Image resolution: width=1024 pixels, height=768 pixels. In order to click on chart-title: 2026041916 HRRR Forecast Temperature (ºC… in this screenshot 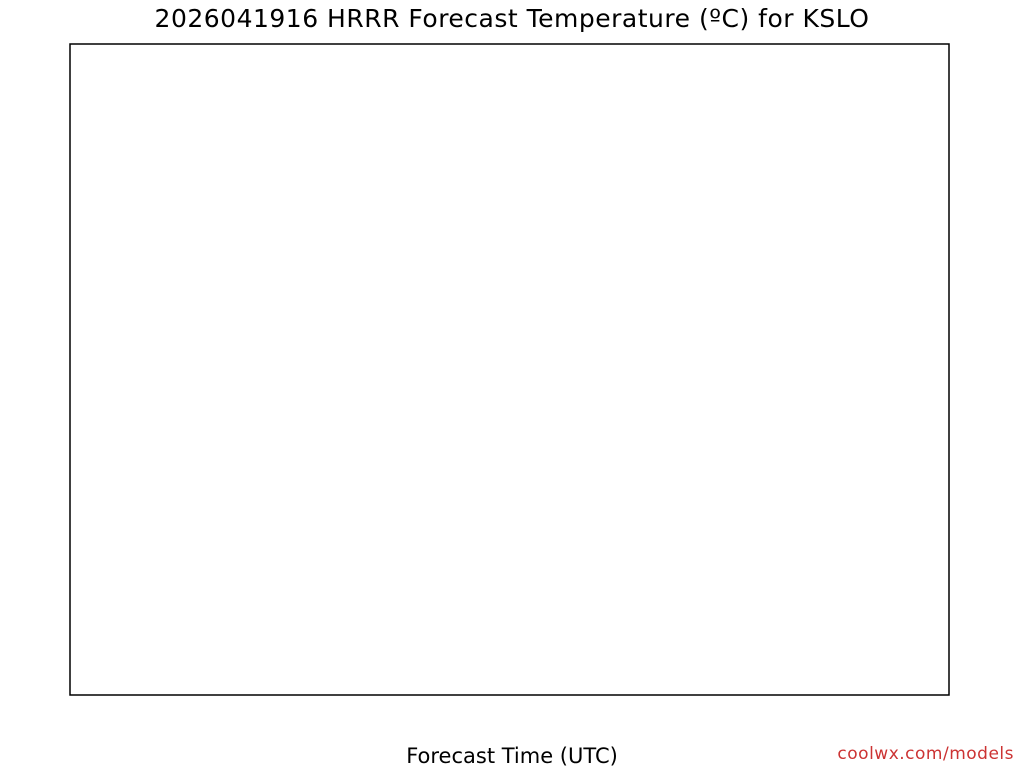, I will do `click(512, 18)`.